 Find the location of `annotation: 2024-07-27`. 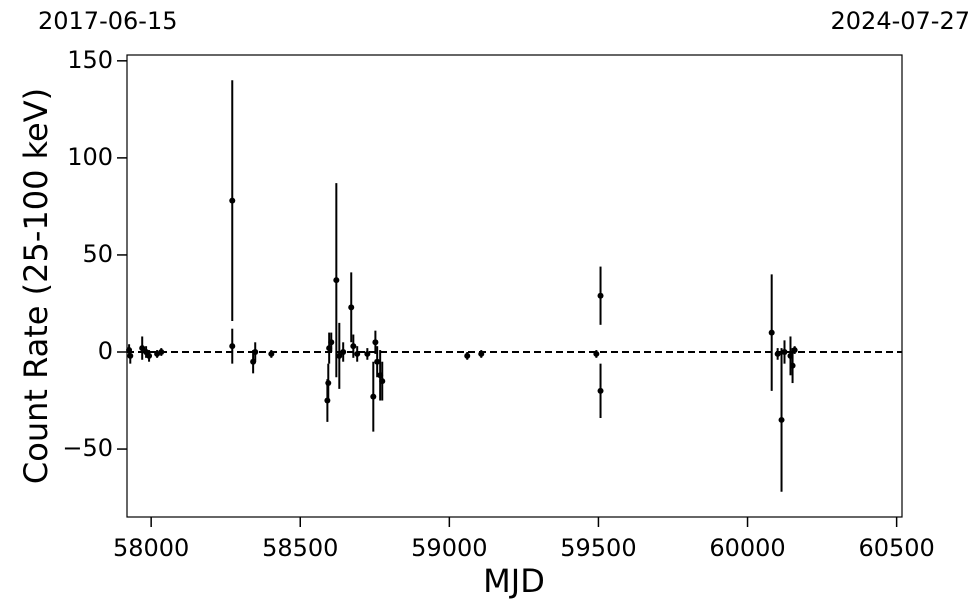

annotation: 2024-07-27 is located at coordinates (900, 21).